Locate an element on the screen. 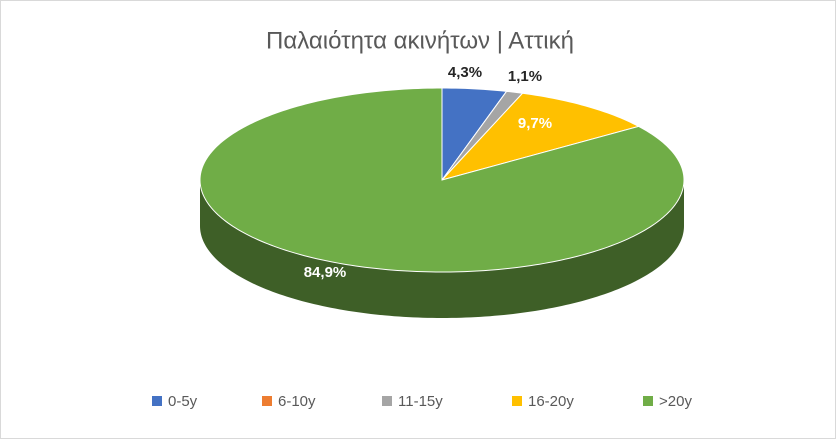 The height and width of the screenshot is (440, 837). chart-title: Παλαιότητα ακινήτων | Αττική is located at coordinates (420, 40).